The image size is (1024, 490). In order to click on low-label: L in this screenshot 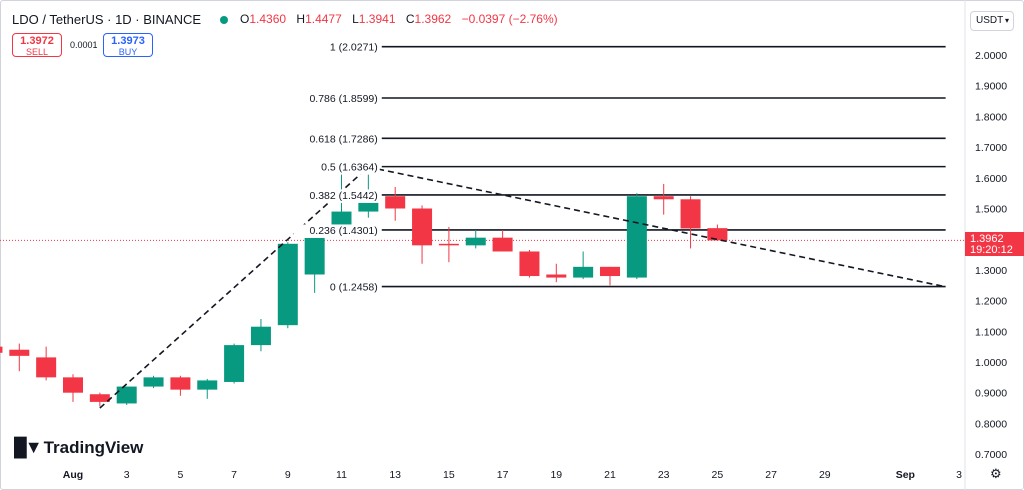, I will do `click(355, 19)`.